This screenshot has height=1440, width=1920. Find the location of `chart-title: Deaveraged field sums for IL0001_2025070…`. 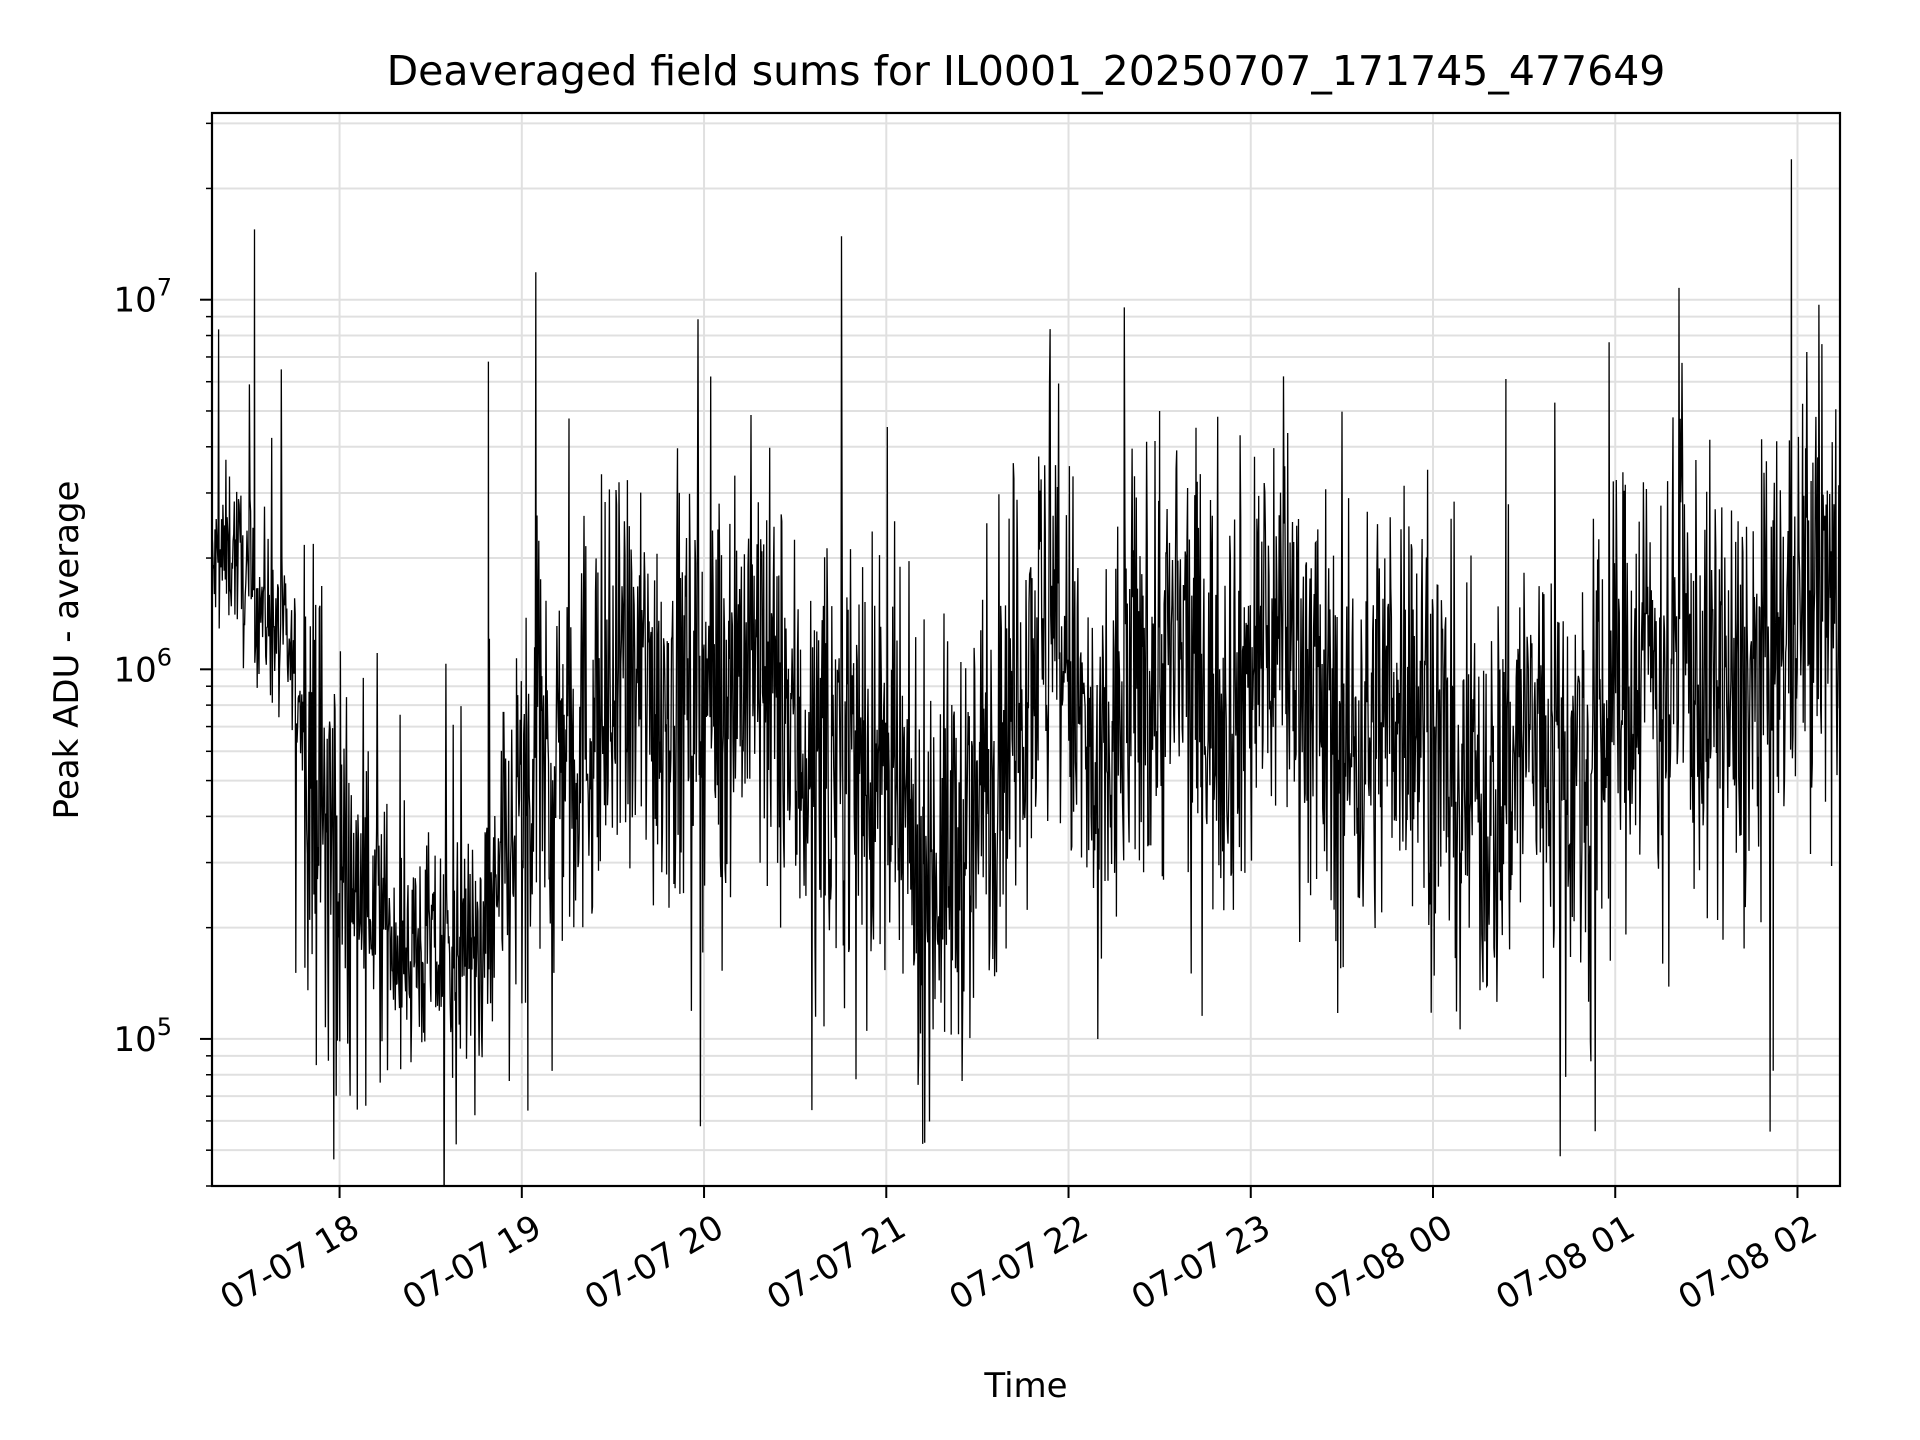

chart-title: Deaveraged field sums for IL0001_2025070… is located at coordinates (1026, 71).